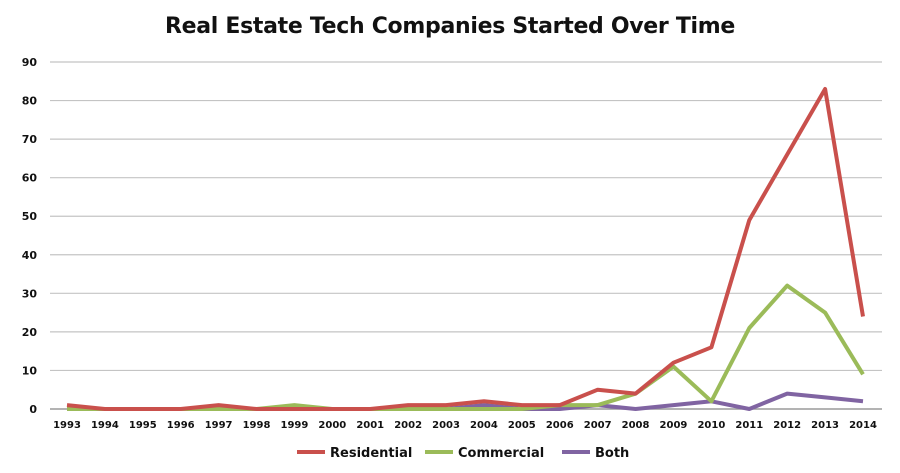 This screenshot has width=900, height=473. I want to click on x-tick-label: 2014, so click(863, 425).